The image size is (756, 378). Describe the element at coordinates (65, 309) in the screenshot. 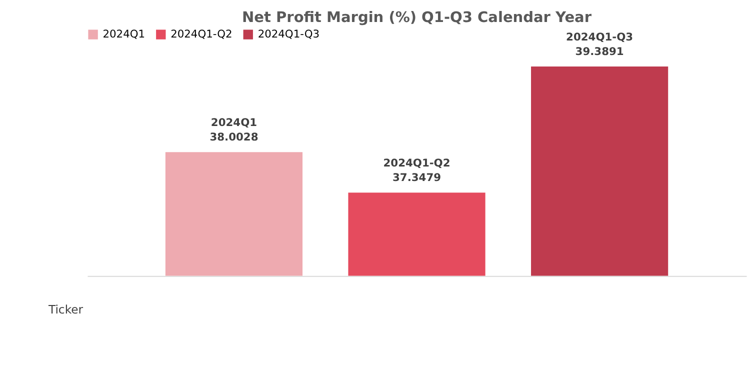

I see `text: Ticker` at that location.